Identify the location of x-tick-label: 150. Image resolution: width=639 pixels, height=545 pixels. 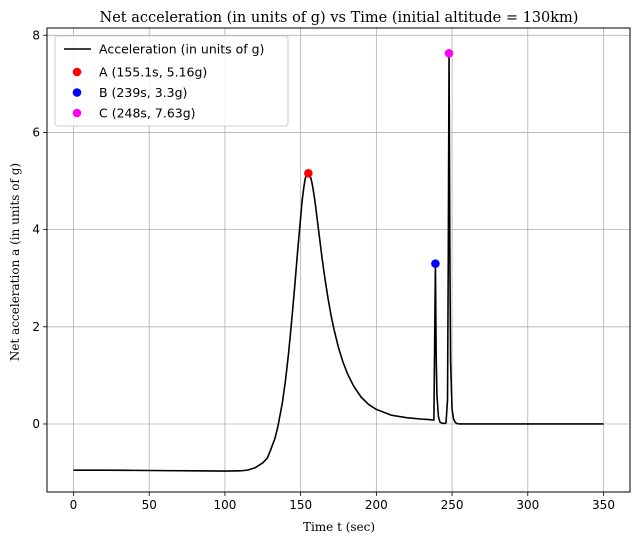
(300, 505).